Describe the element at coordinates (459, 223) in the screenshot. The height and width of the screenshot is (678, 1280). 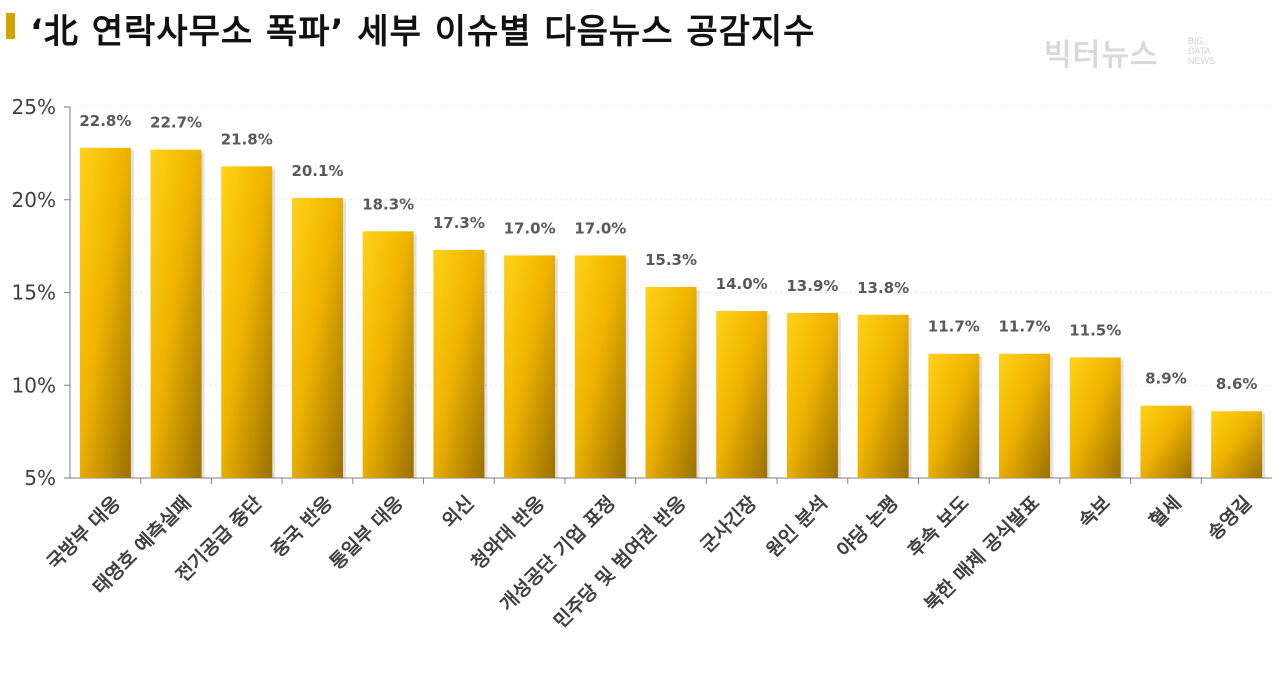
I see `data-label: 17.3%` at that location.